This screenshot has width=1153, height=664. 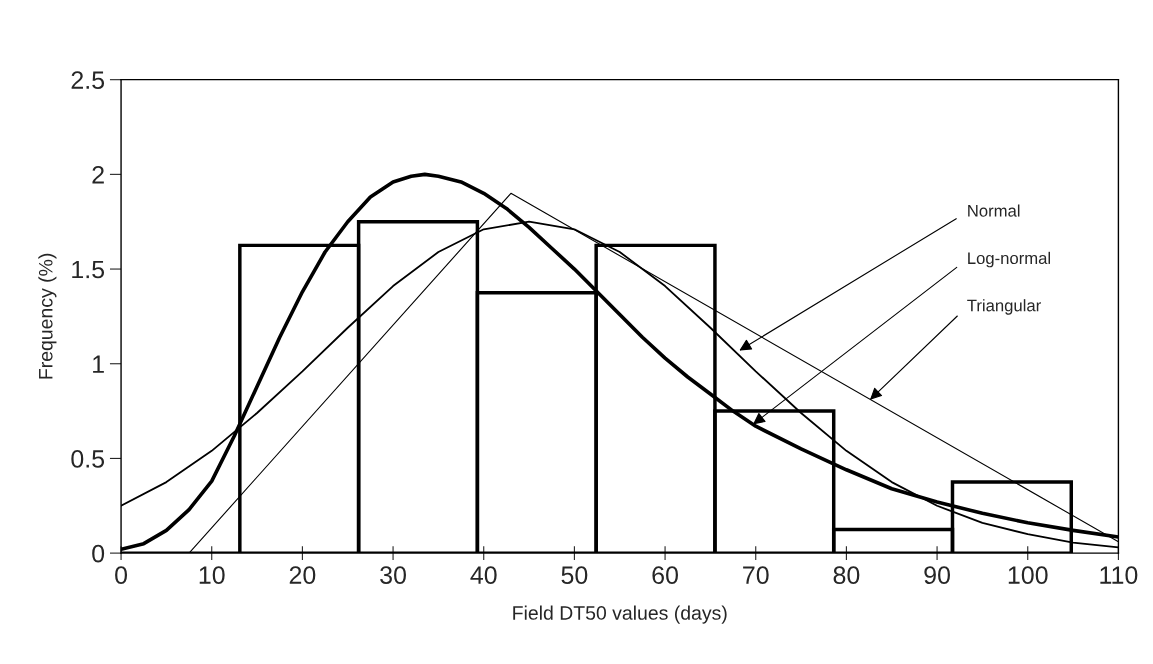 I want to click on x-tick-label: 40, so click(x=483, y=575).